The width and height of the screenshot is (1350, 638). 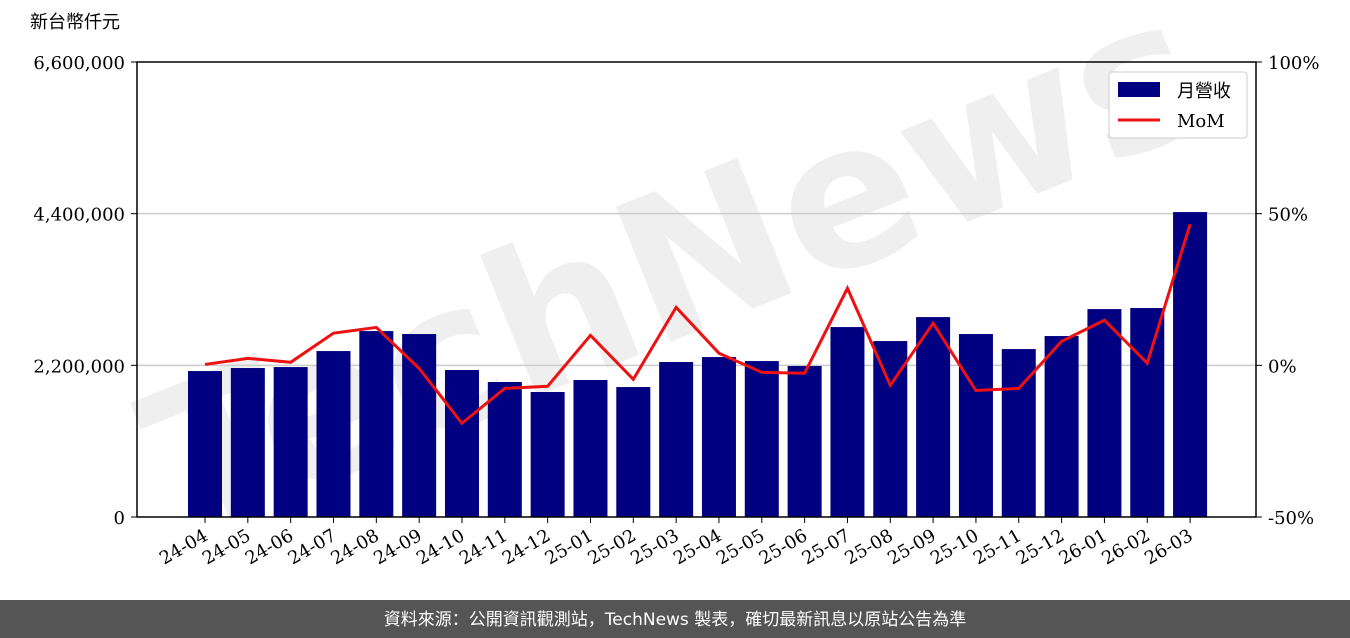 I want to click on x-tick-label: 25-07, so click(x=826, y=547).